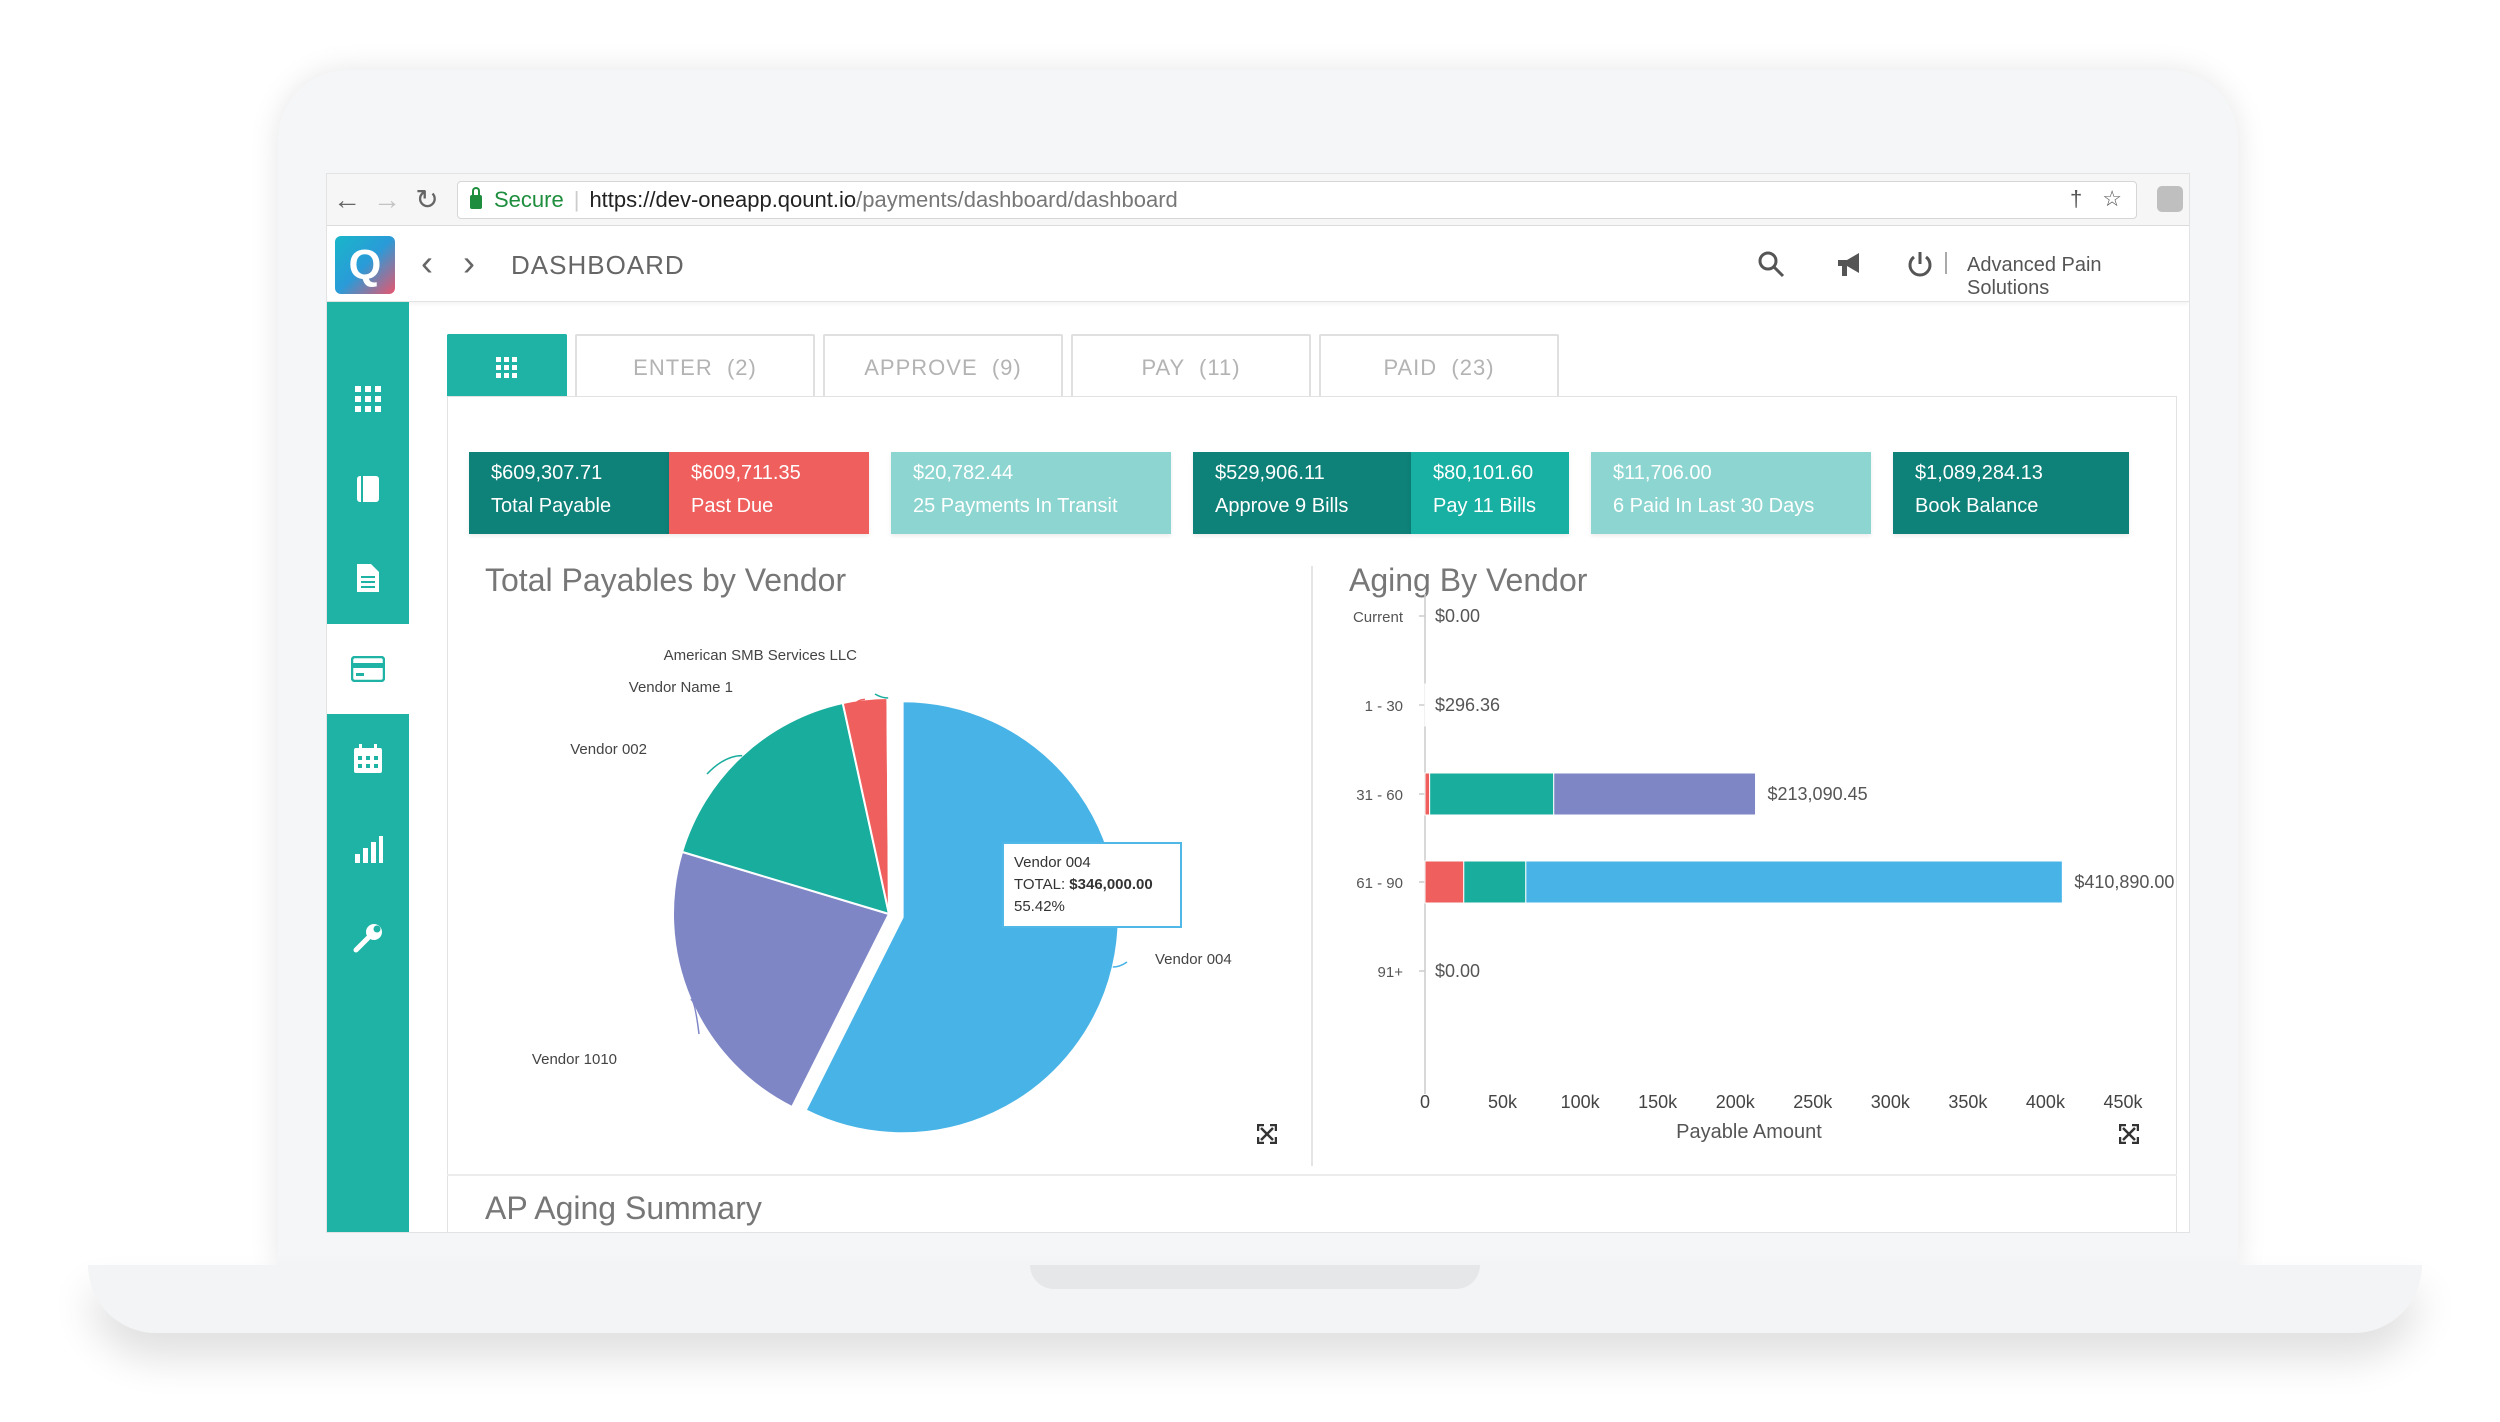 Image resolution: width=2500 pixels, height=1422 pixels. I want to click on expand-bar-icon, so click(2129, 1134).